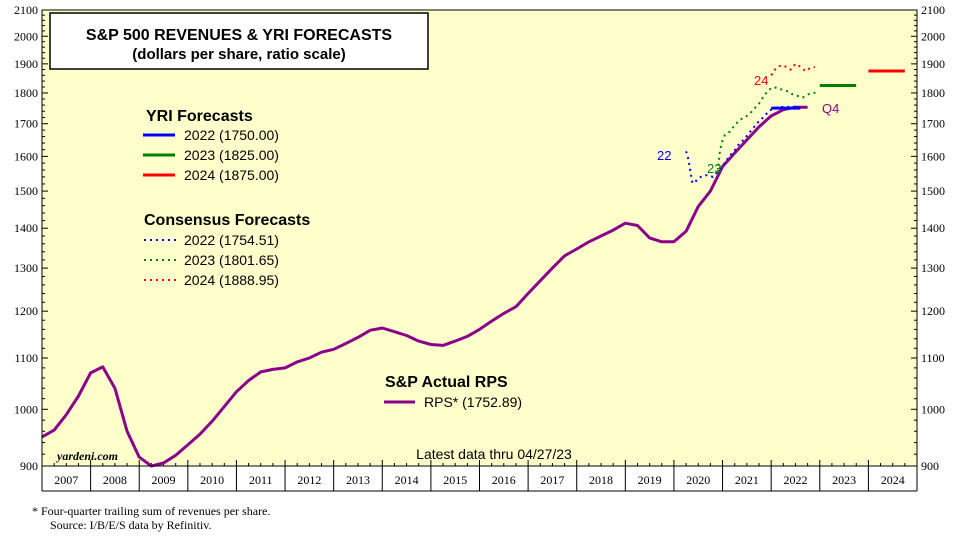 The image size is (959, 542). Describe the element at coordinates (504, 480) in the screenshot. I see `x-tick-label: 2016` at that location.